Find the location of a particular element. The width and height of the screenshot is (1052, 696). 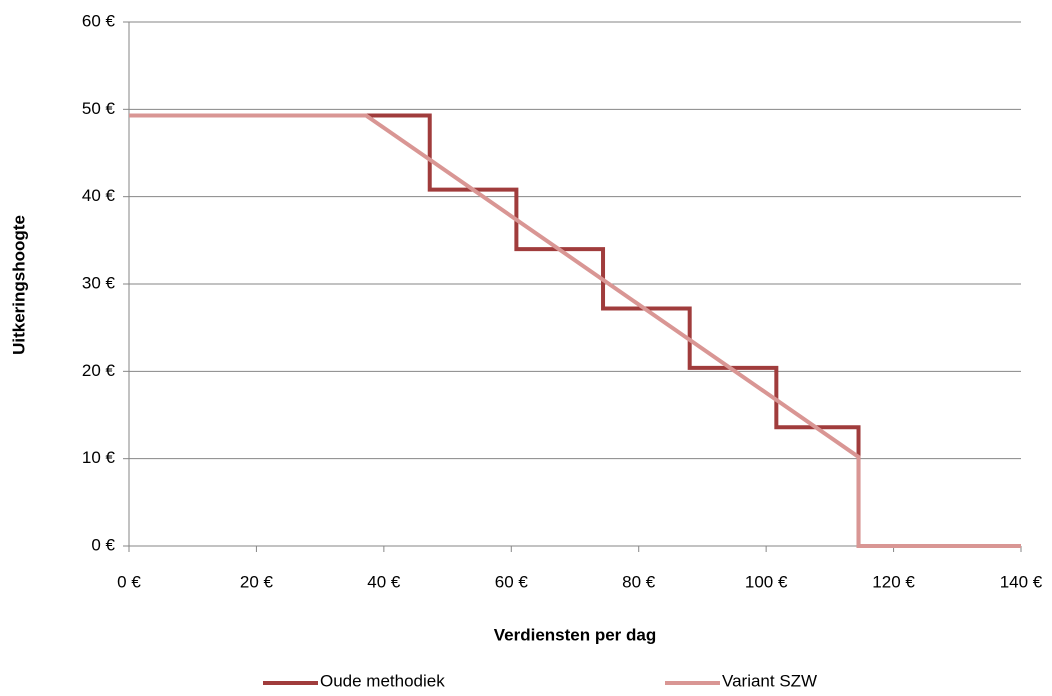

x-tick-label: 20 € is located at coordinates (257, 581).